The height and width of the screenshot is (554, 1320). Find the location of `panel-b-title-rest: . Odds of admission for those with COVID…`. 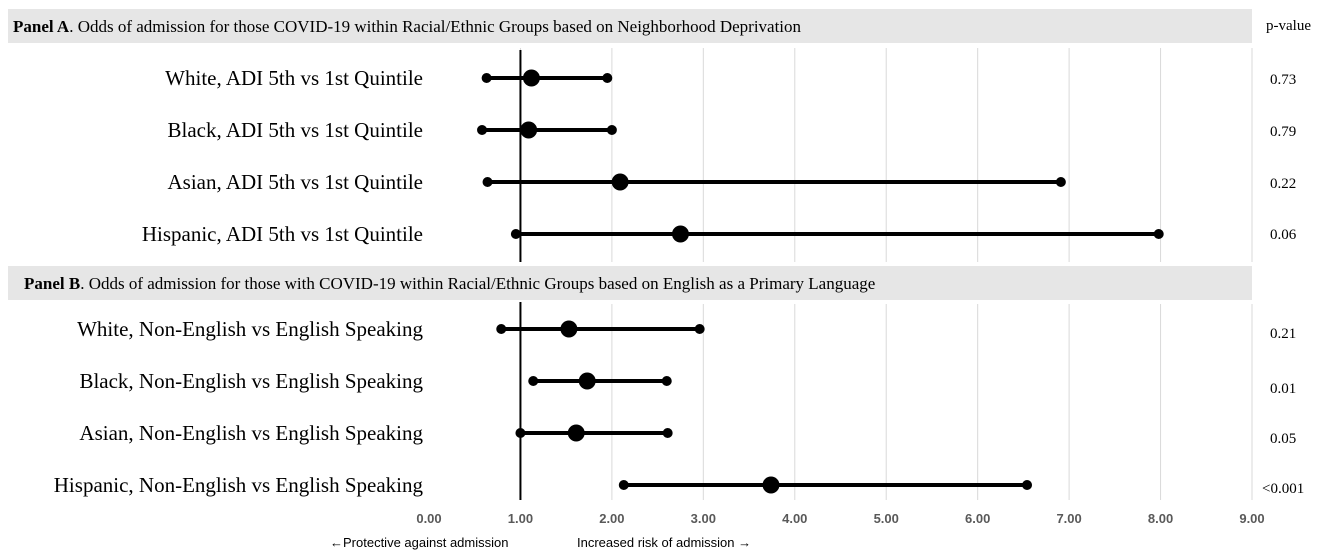

panel-b-title-rest: . Odds of admission for those with COVID… is located at coordinates (477, 283).